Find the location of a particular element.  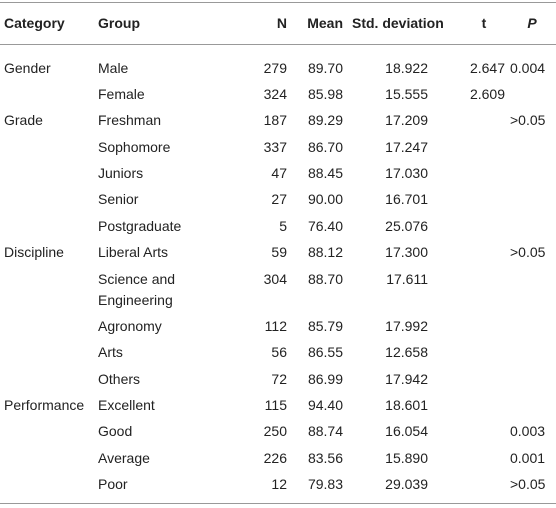

table-cell: 0.001 is located at coordinates (528, 457).